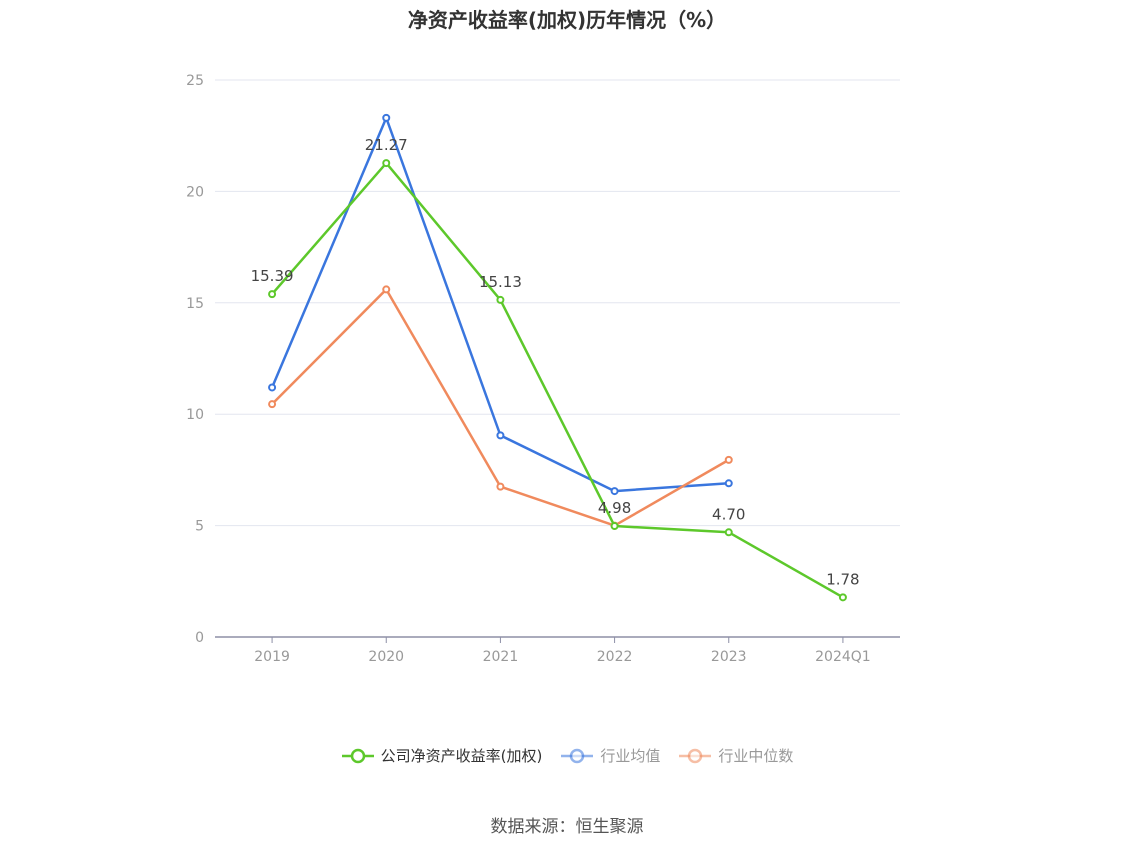 Image resolution: width=1134 pixels, height=849 pixels. I want to click on legend-marker-industry-median, so click(695, 755).